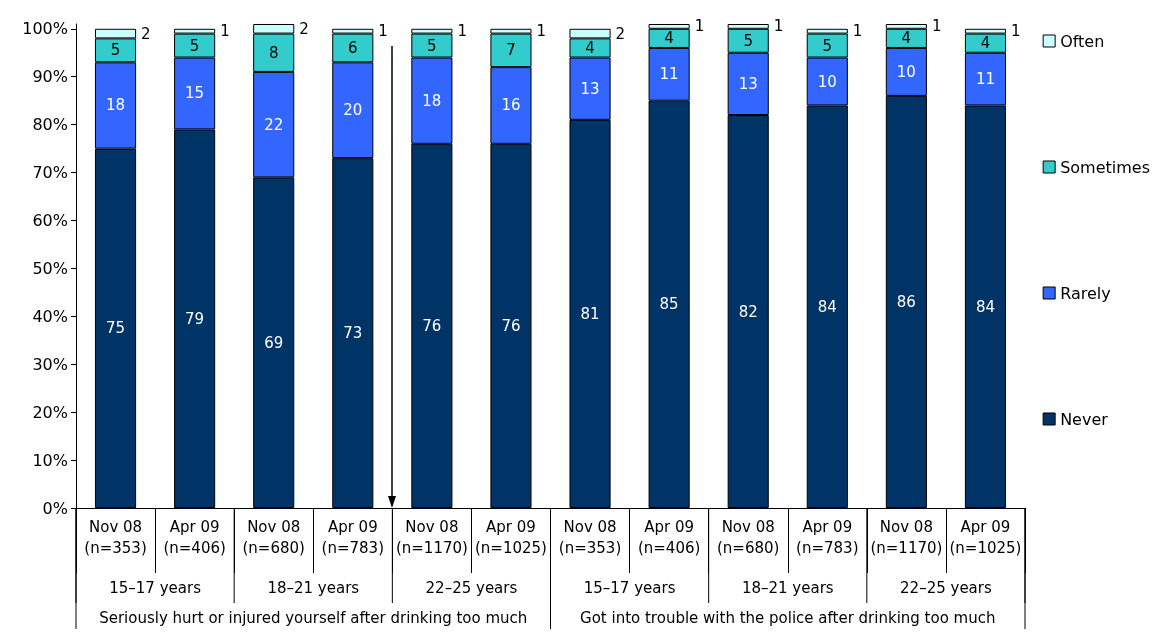  What do you see at coordinates (1085, 293) in the screenshot?
I see `legend-label: Rarely` at bounding box center [1085, 293].